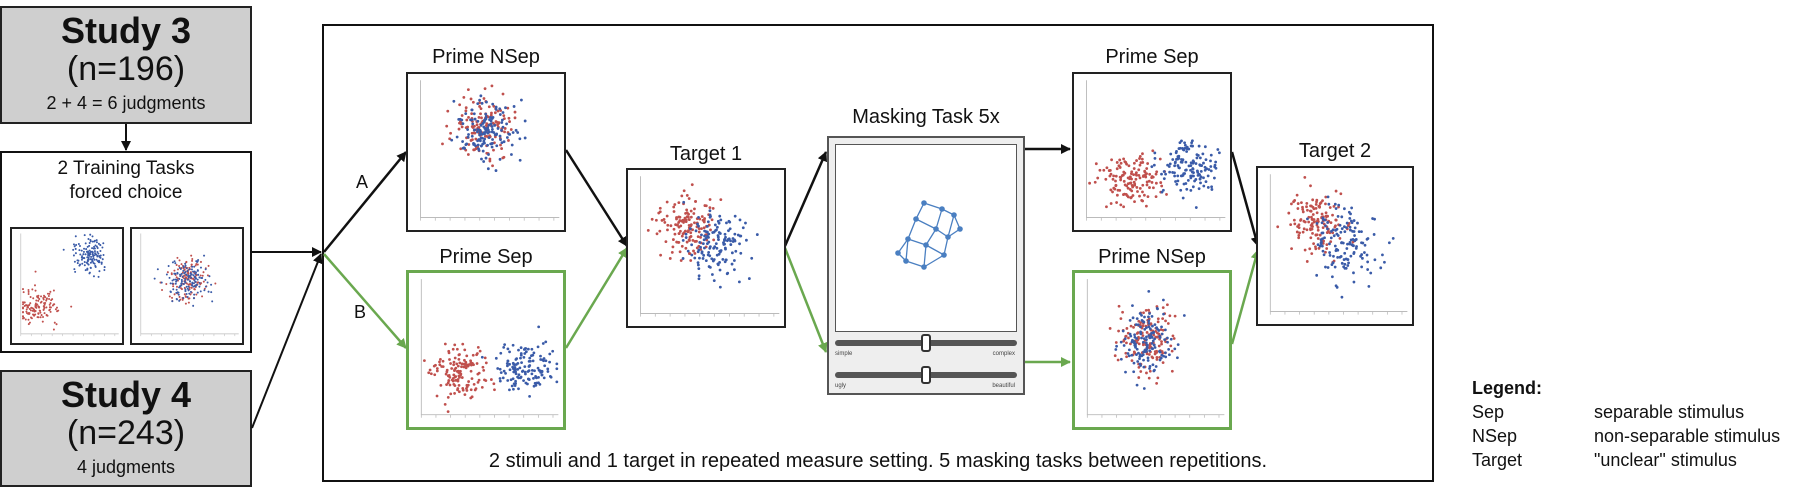  Describe the element at coordinates (1497, 460) in the screenshot. I see `legend-key-target: Target` at that location.